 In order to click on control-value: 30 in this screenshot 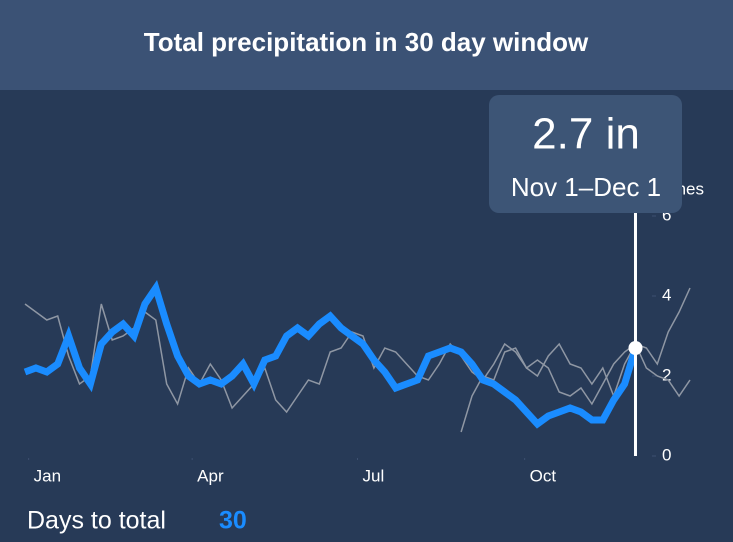, I will do `click(233, 521)`.